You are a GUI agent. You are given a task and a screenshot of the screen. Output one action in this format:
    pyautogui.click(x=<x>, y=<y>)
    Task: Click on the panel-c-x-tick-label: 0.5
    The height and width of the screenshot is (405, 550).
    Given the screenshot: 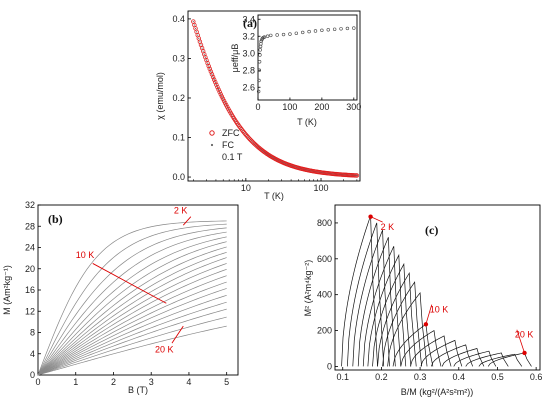 What is the action you would take?
    pyautogui.click(x=497, y=377)
    